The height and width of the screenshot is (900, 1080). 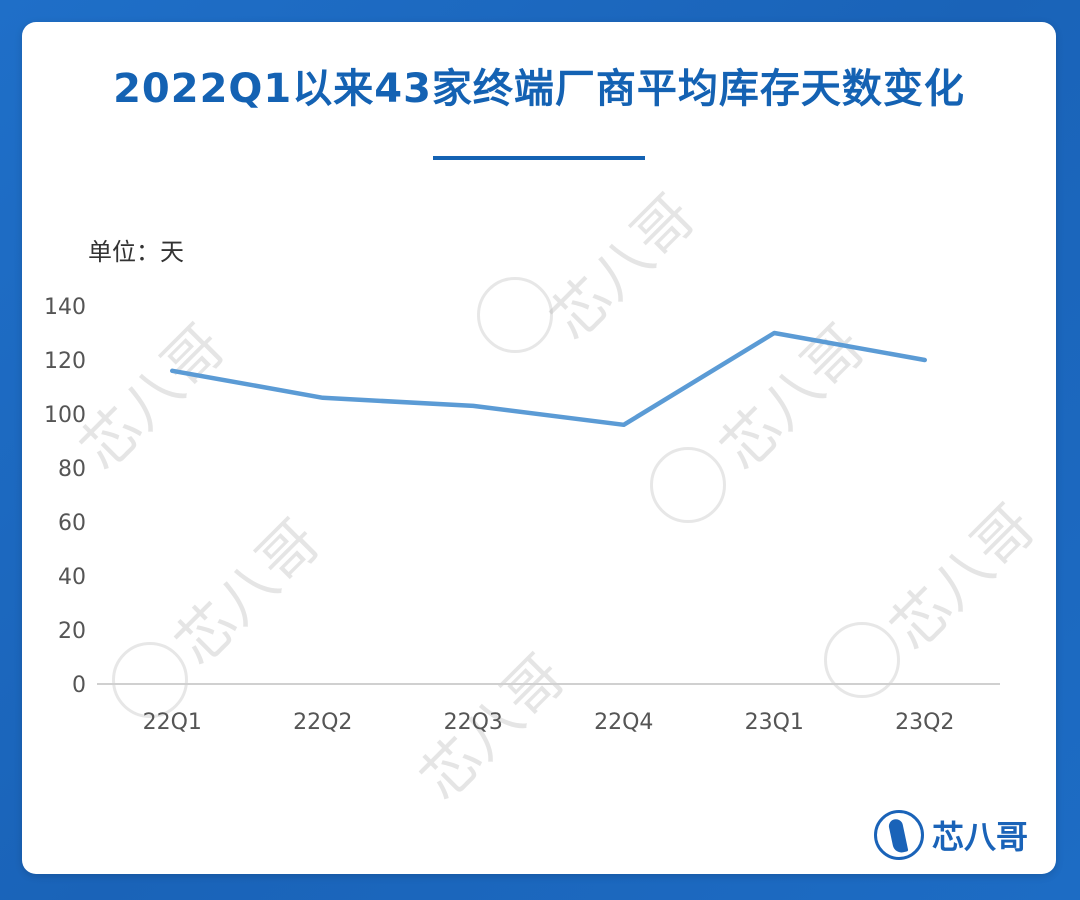 What do you see at coordinates (65, 415) in the screenshot?
I see `y-tick-label: 100` at bounding box center [65, 415].